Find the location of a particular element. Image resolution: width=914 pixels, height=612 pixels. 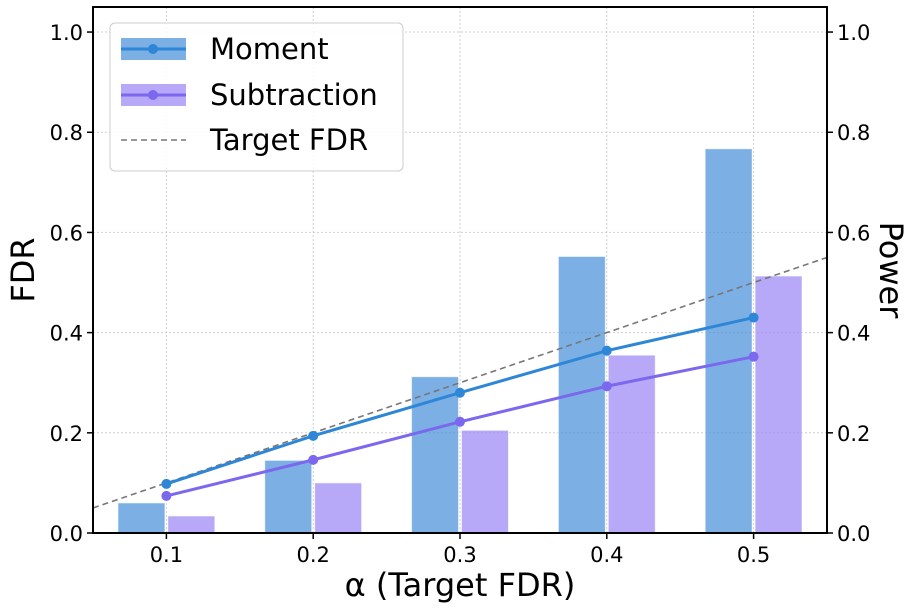

x-tick-label: 0.1 is located at coordinates (166, 555).